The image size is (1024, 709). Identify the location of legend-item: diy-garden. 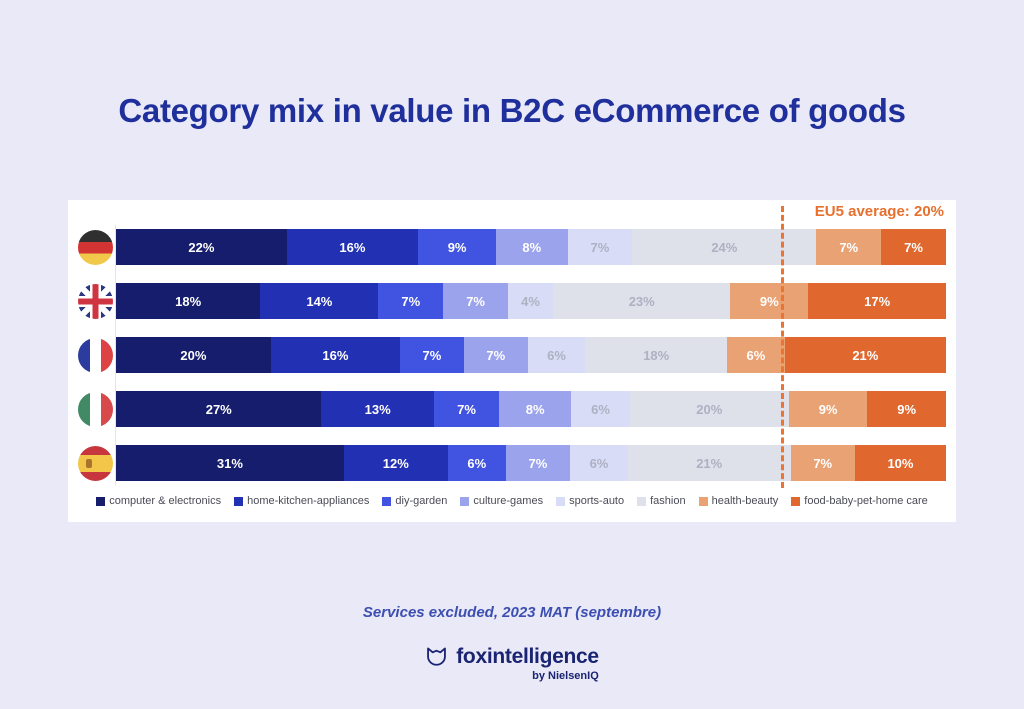
(414, 501).